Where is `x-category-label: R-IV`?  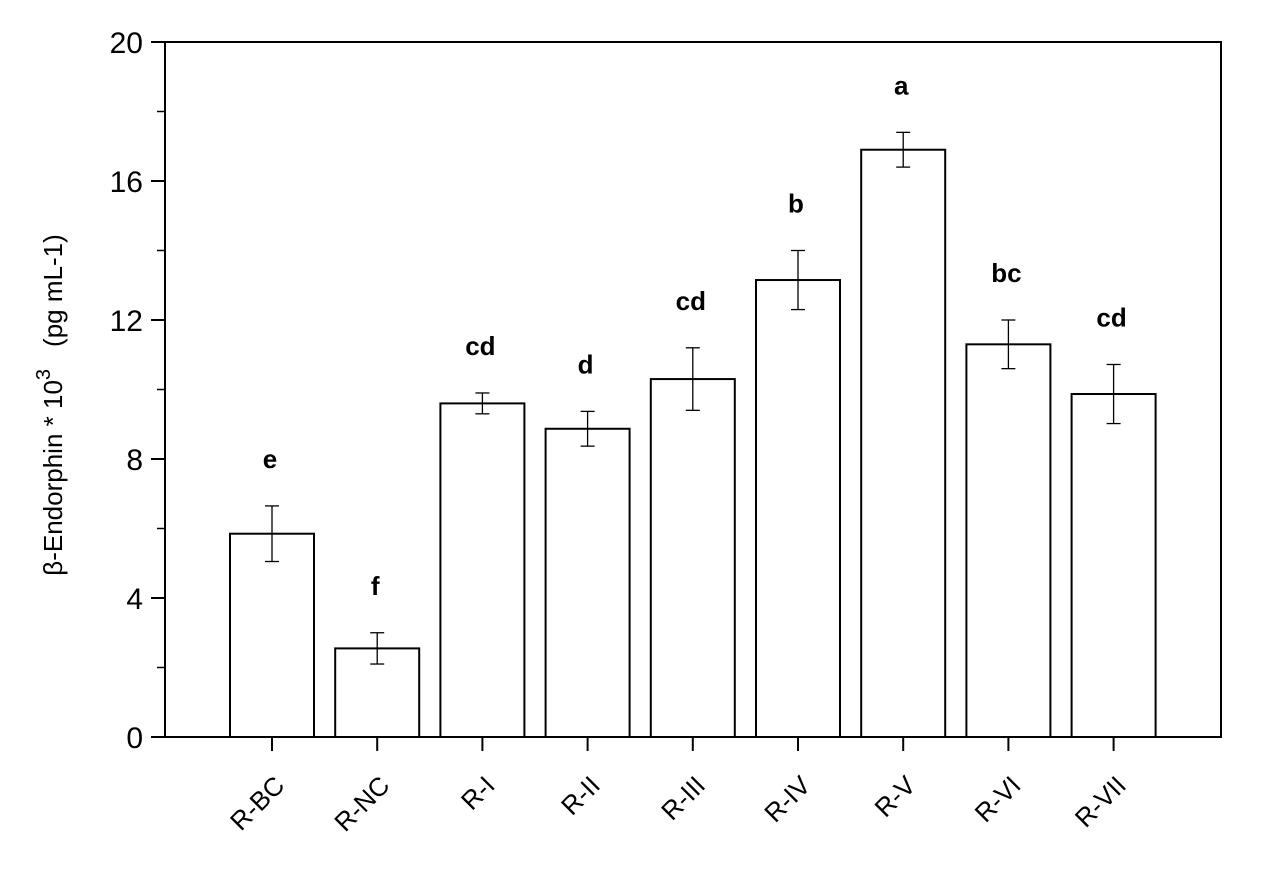 x-category-label: R-IV is located at coordinates (787, 799).